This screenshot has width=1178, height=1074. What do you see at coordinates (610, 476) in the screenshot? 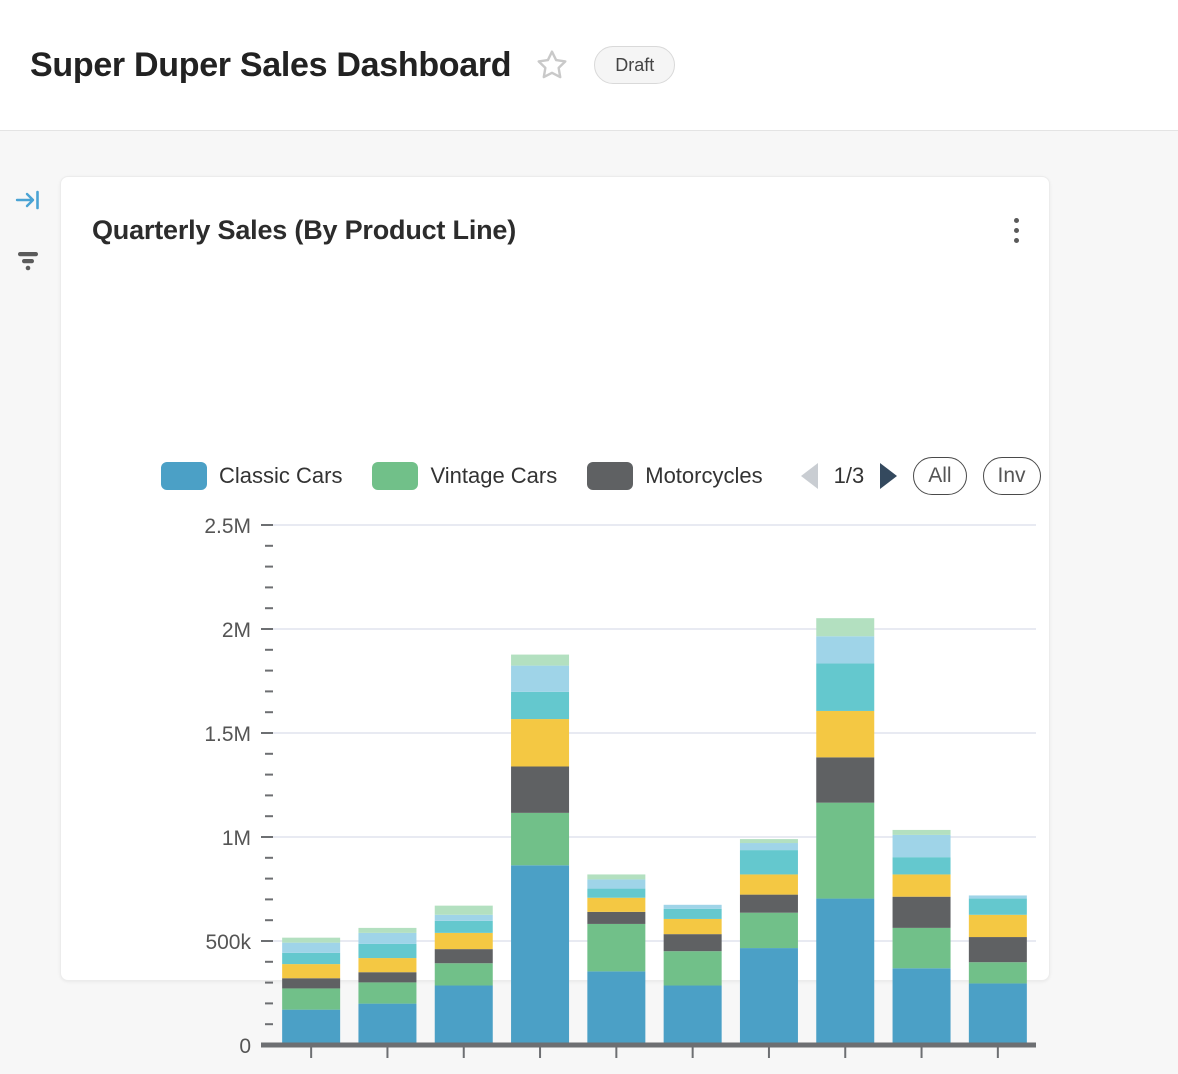
I see `legend-swatch-motorcycles` at bounding box center [610, 476].